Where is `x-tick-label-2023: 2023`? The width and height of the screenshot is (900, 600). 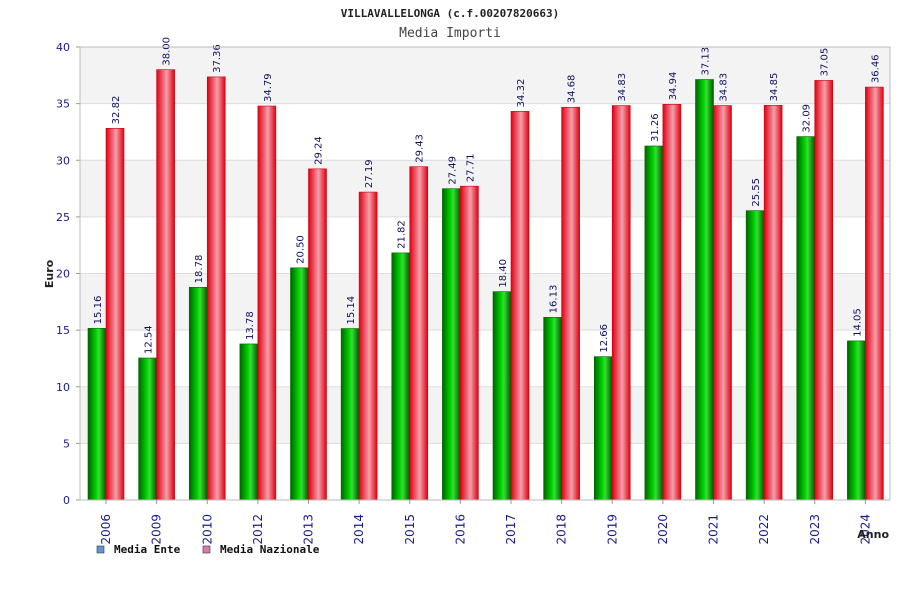
x-tick-label-2023: 2023 is located at coordinates (815, 529).